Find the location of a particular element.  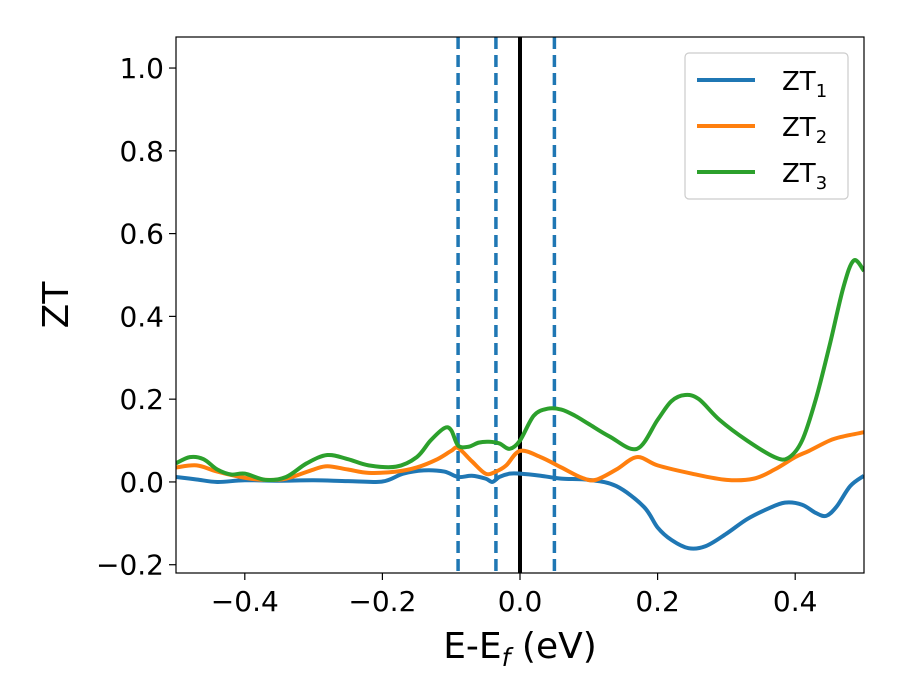

legend-box is located at coordinates (766, 126).